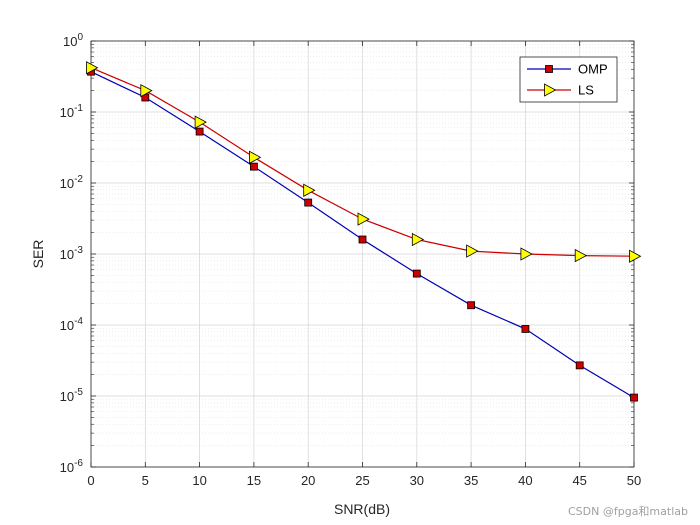 Image resolution: width=700 pixels, height=525 pixels. What do you see at coordinates (579, 480) in the screenshot?
I see `x-tick-label: 45` at bounding box center [579, 480].